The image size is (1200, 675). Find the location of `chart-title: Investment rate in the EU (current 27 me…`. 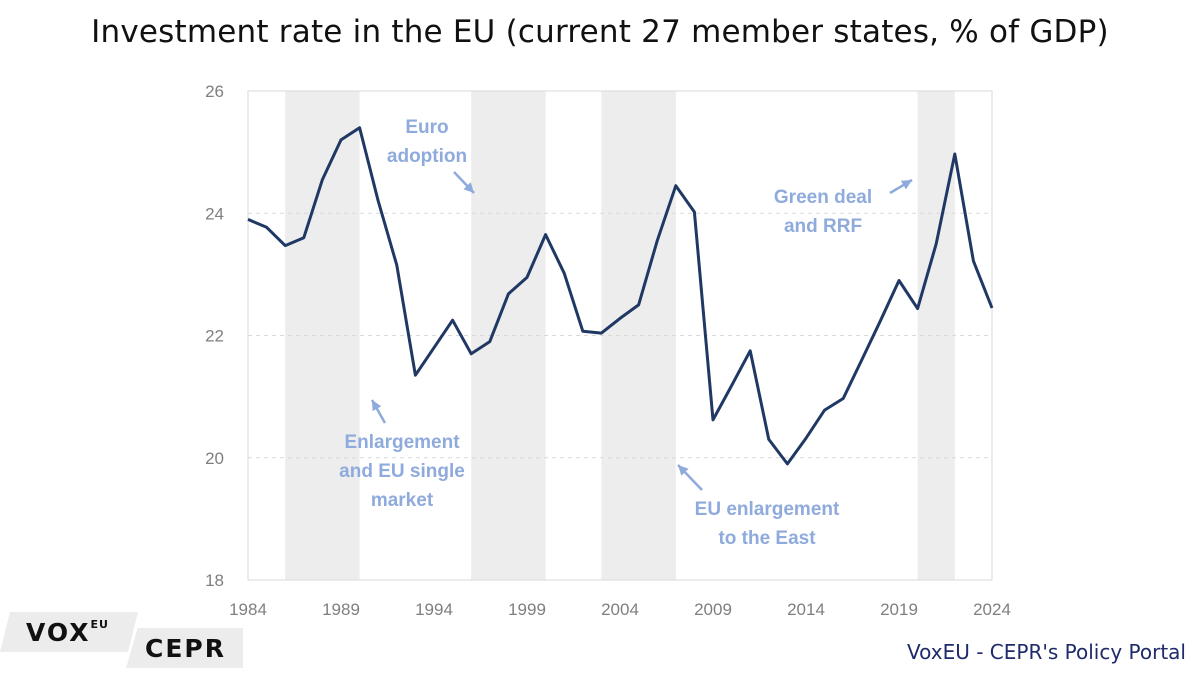

chart-title: Investment rate in the EU (current 27 me… is located at coordinates (600, 32).